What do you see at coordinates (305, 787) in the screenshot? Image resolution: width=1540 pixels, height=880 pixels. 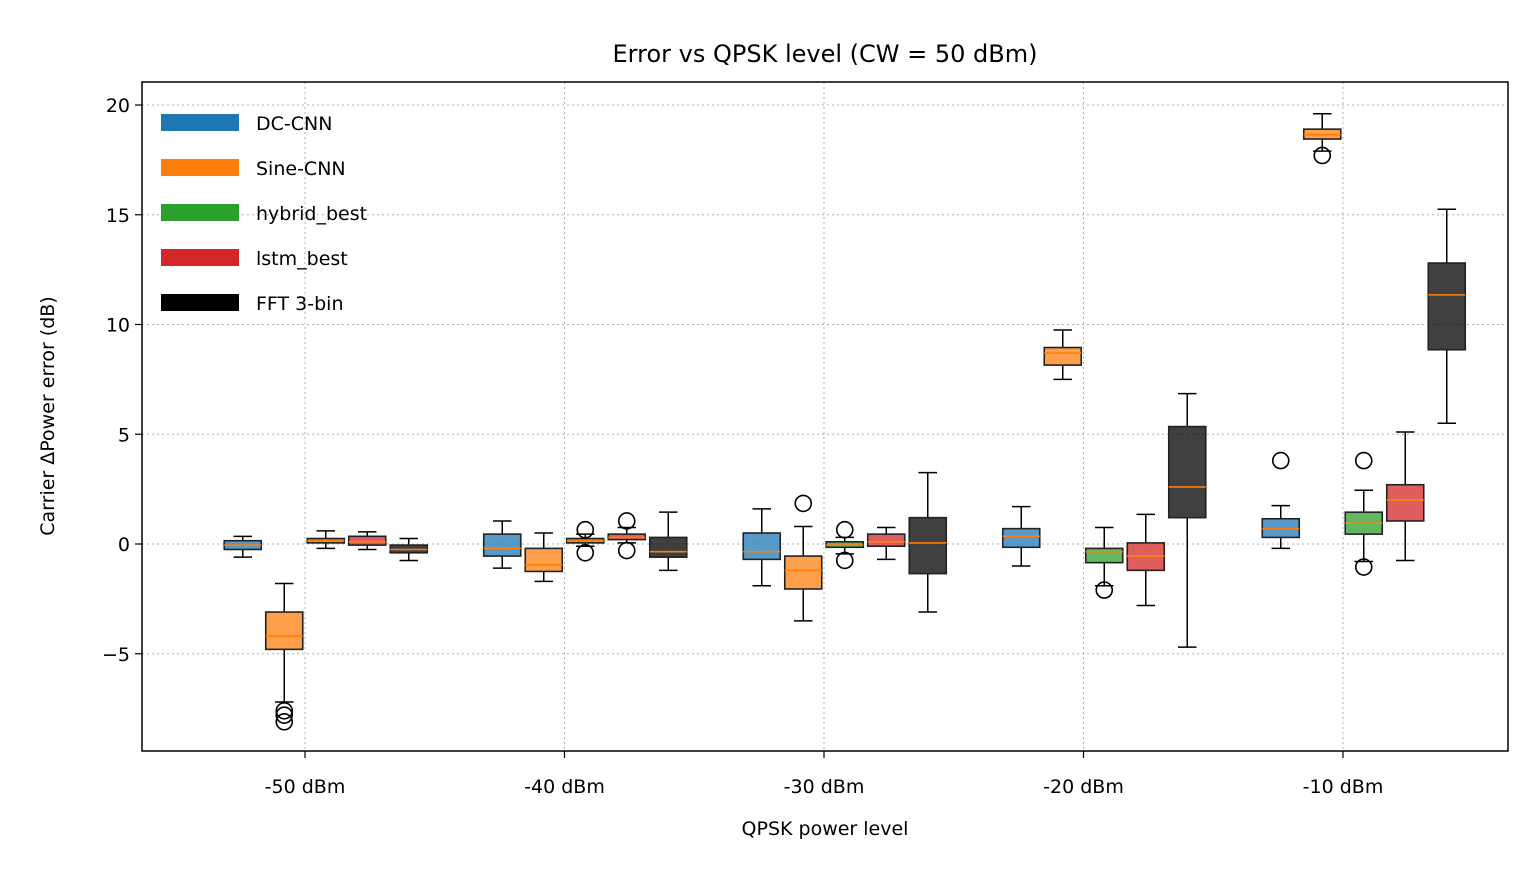 I see `x-tick-label: -50 dBm` at bounding box center [305, 787].